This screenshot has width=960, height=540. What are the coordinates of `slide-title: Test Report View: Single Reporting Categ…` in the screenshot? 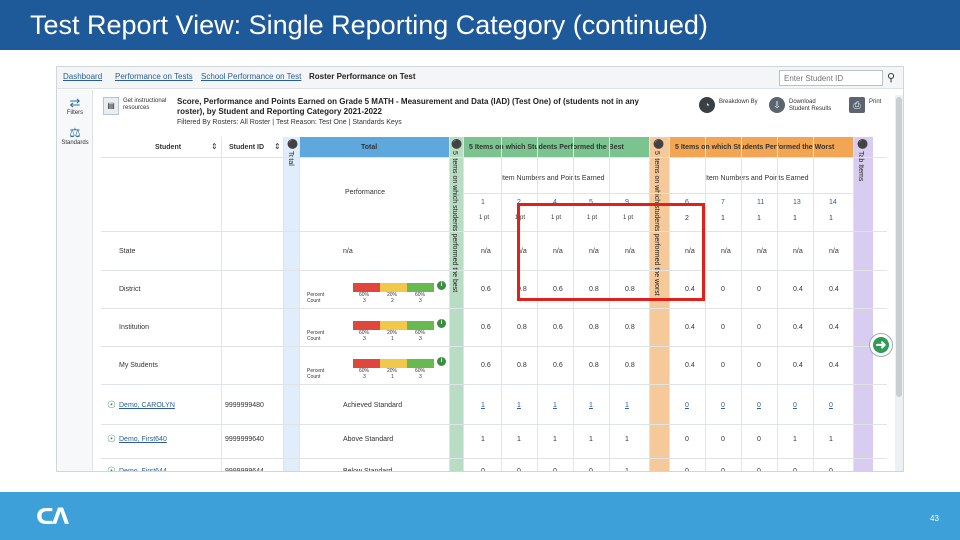 It's located at (369, 25).